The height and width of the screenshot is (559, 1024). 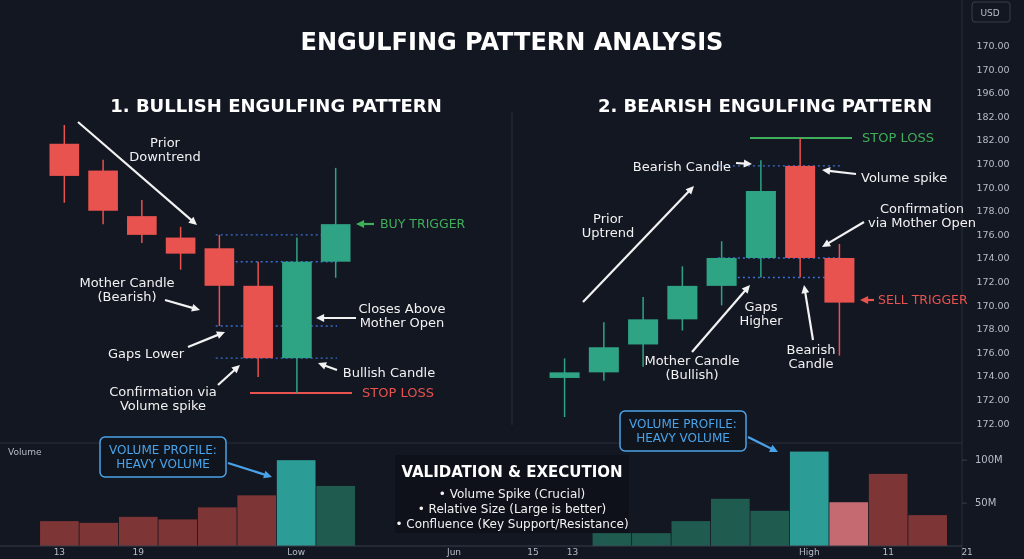 What do you see at coordinates (163, 398) in the screenshot?
I see `annotation: Confirmation via Volume spike` at bounding box center [163, 398].